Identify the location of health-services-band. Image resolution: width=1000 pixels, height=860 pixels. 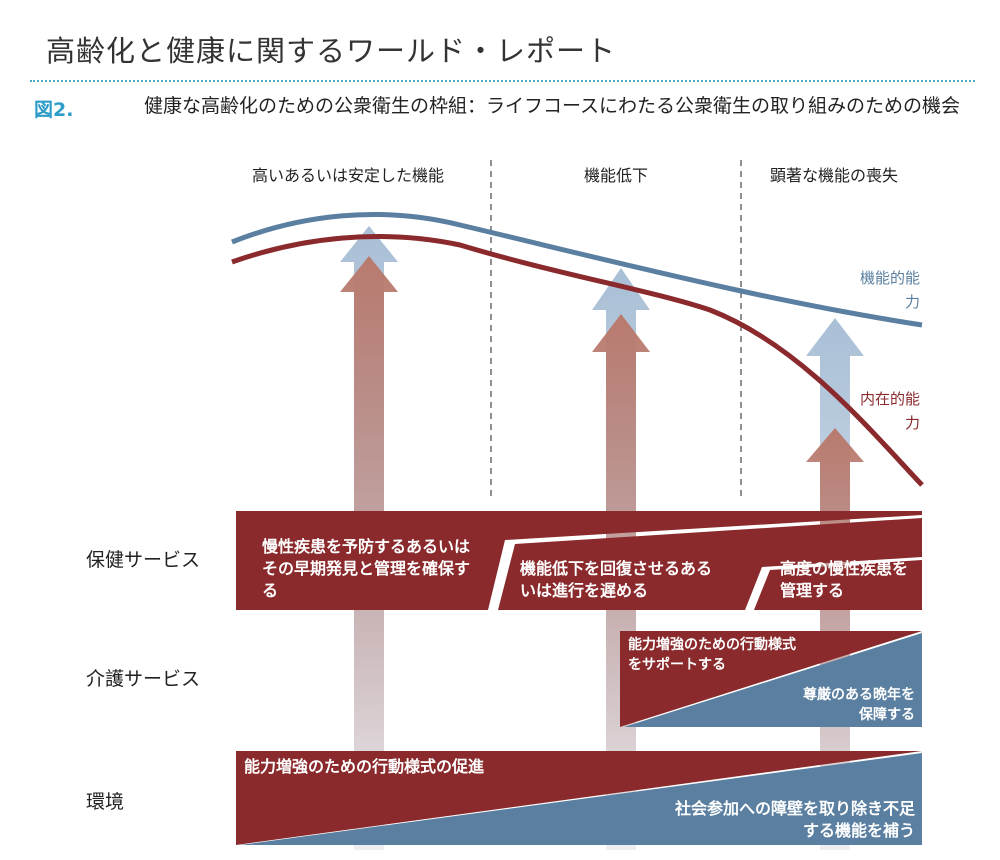
(579, 560).